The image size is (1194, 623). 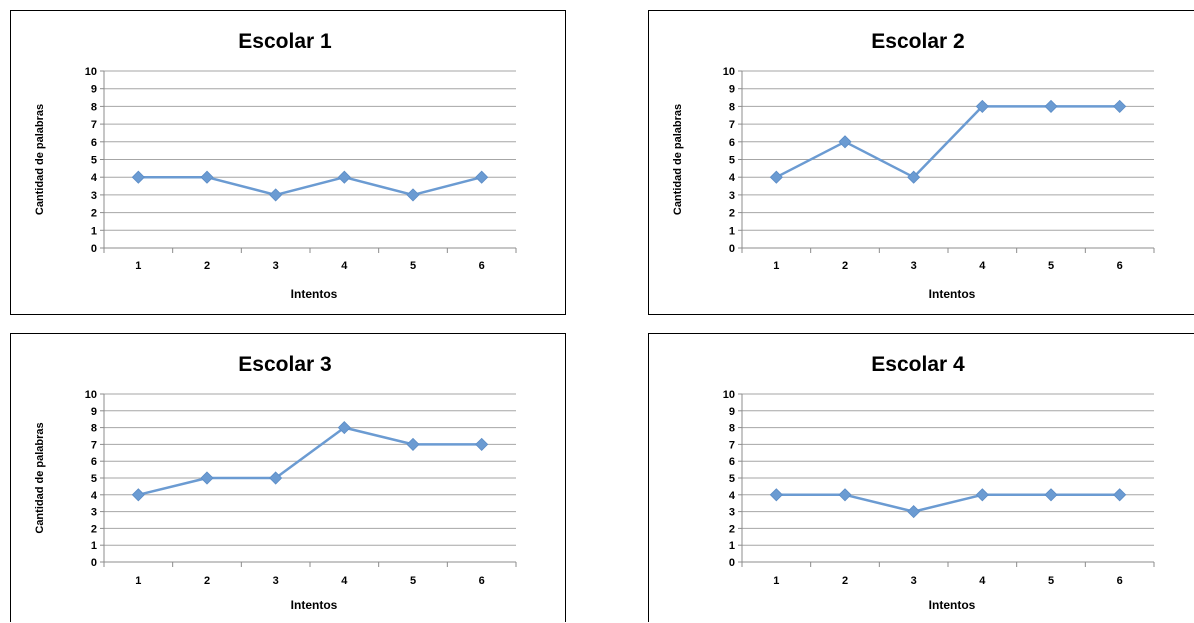 I want to click on chart-title: Escolar 4, so click(x=918, y=364).